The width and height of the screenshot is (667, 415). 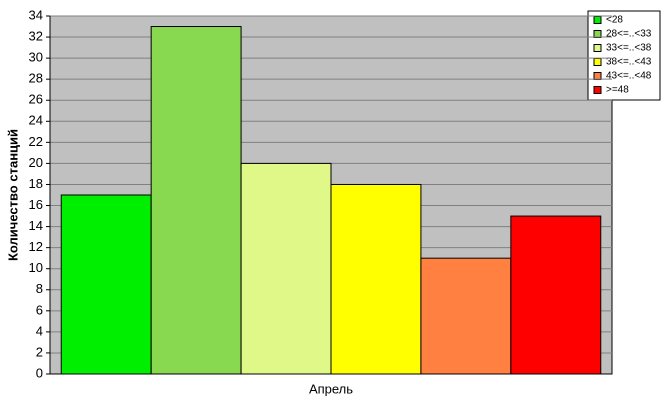 I want to click on legend-label: <28, so click(x=614, y=20).